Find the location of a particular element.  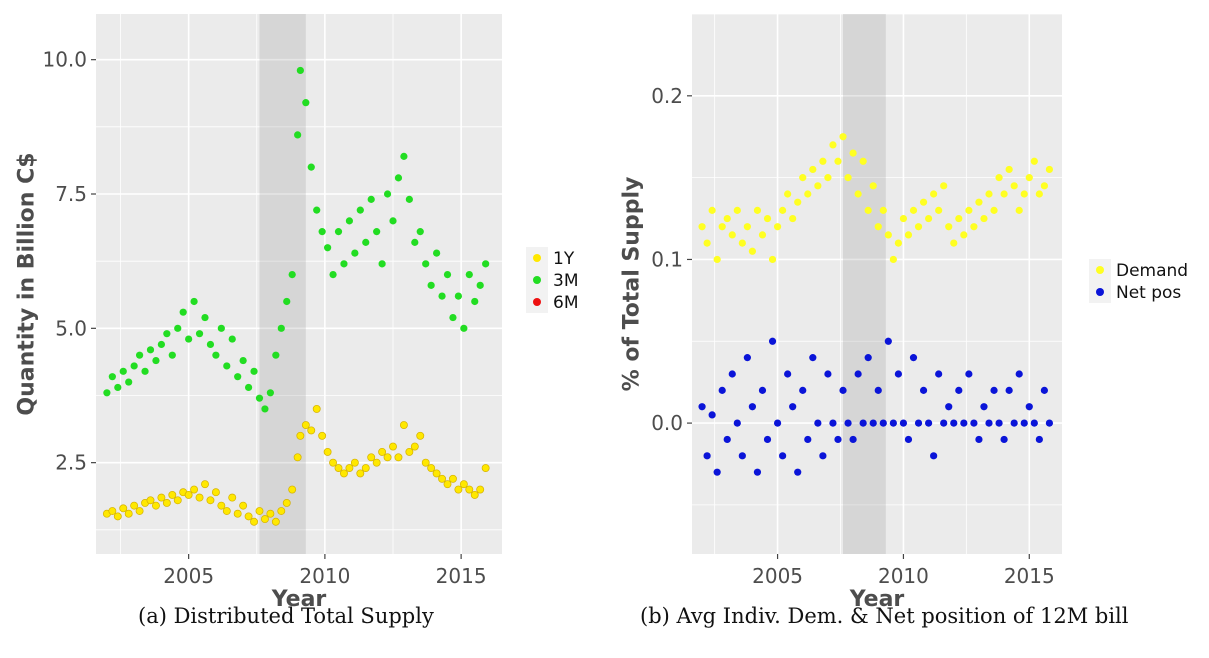

caption-a: (a) Distributed Total Supply is located at coordinates (286, 616).